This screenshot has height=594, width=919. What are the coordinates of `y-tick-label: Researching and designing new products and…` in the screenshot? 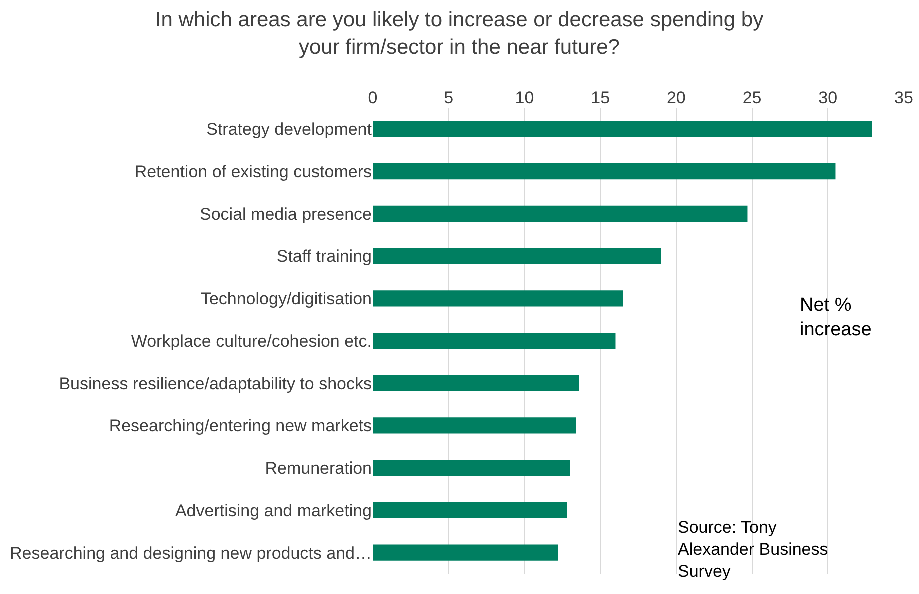 It's located at (191, 553).